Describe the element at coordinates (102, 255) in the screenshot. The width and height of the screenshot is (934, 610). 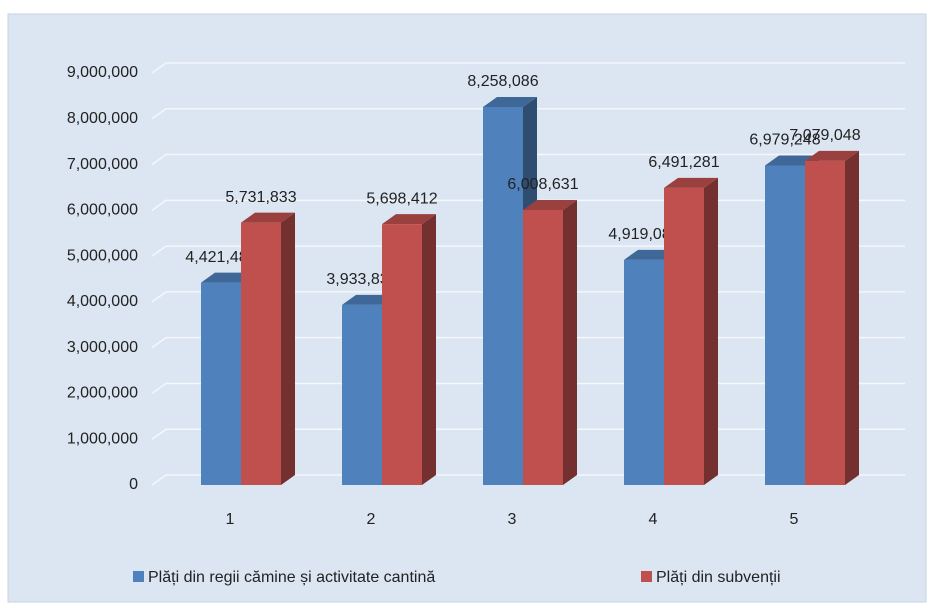
I see `y-tick-label: 5,000,000` at that location.